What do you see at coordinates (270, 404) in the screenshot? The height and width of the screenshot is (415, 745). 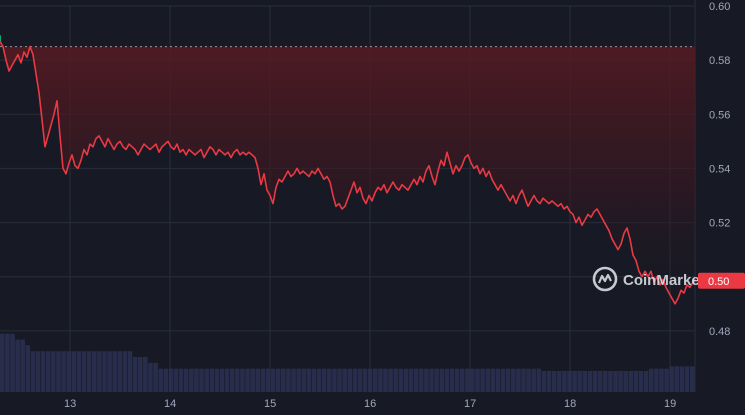 I see `x-tick-label: 15` at bounding box center [270, 404].